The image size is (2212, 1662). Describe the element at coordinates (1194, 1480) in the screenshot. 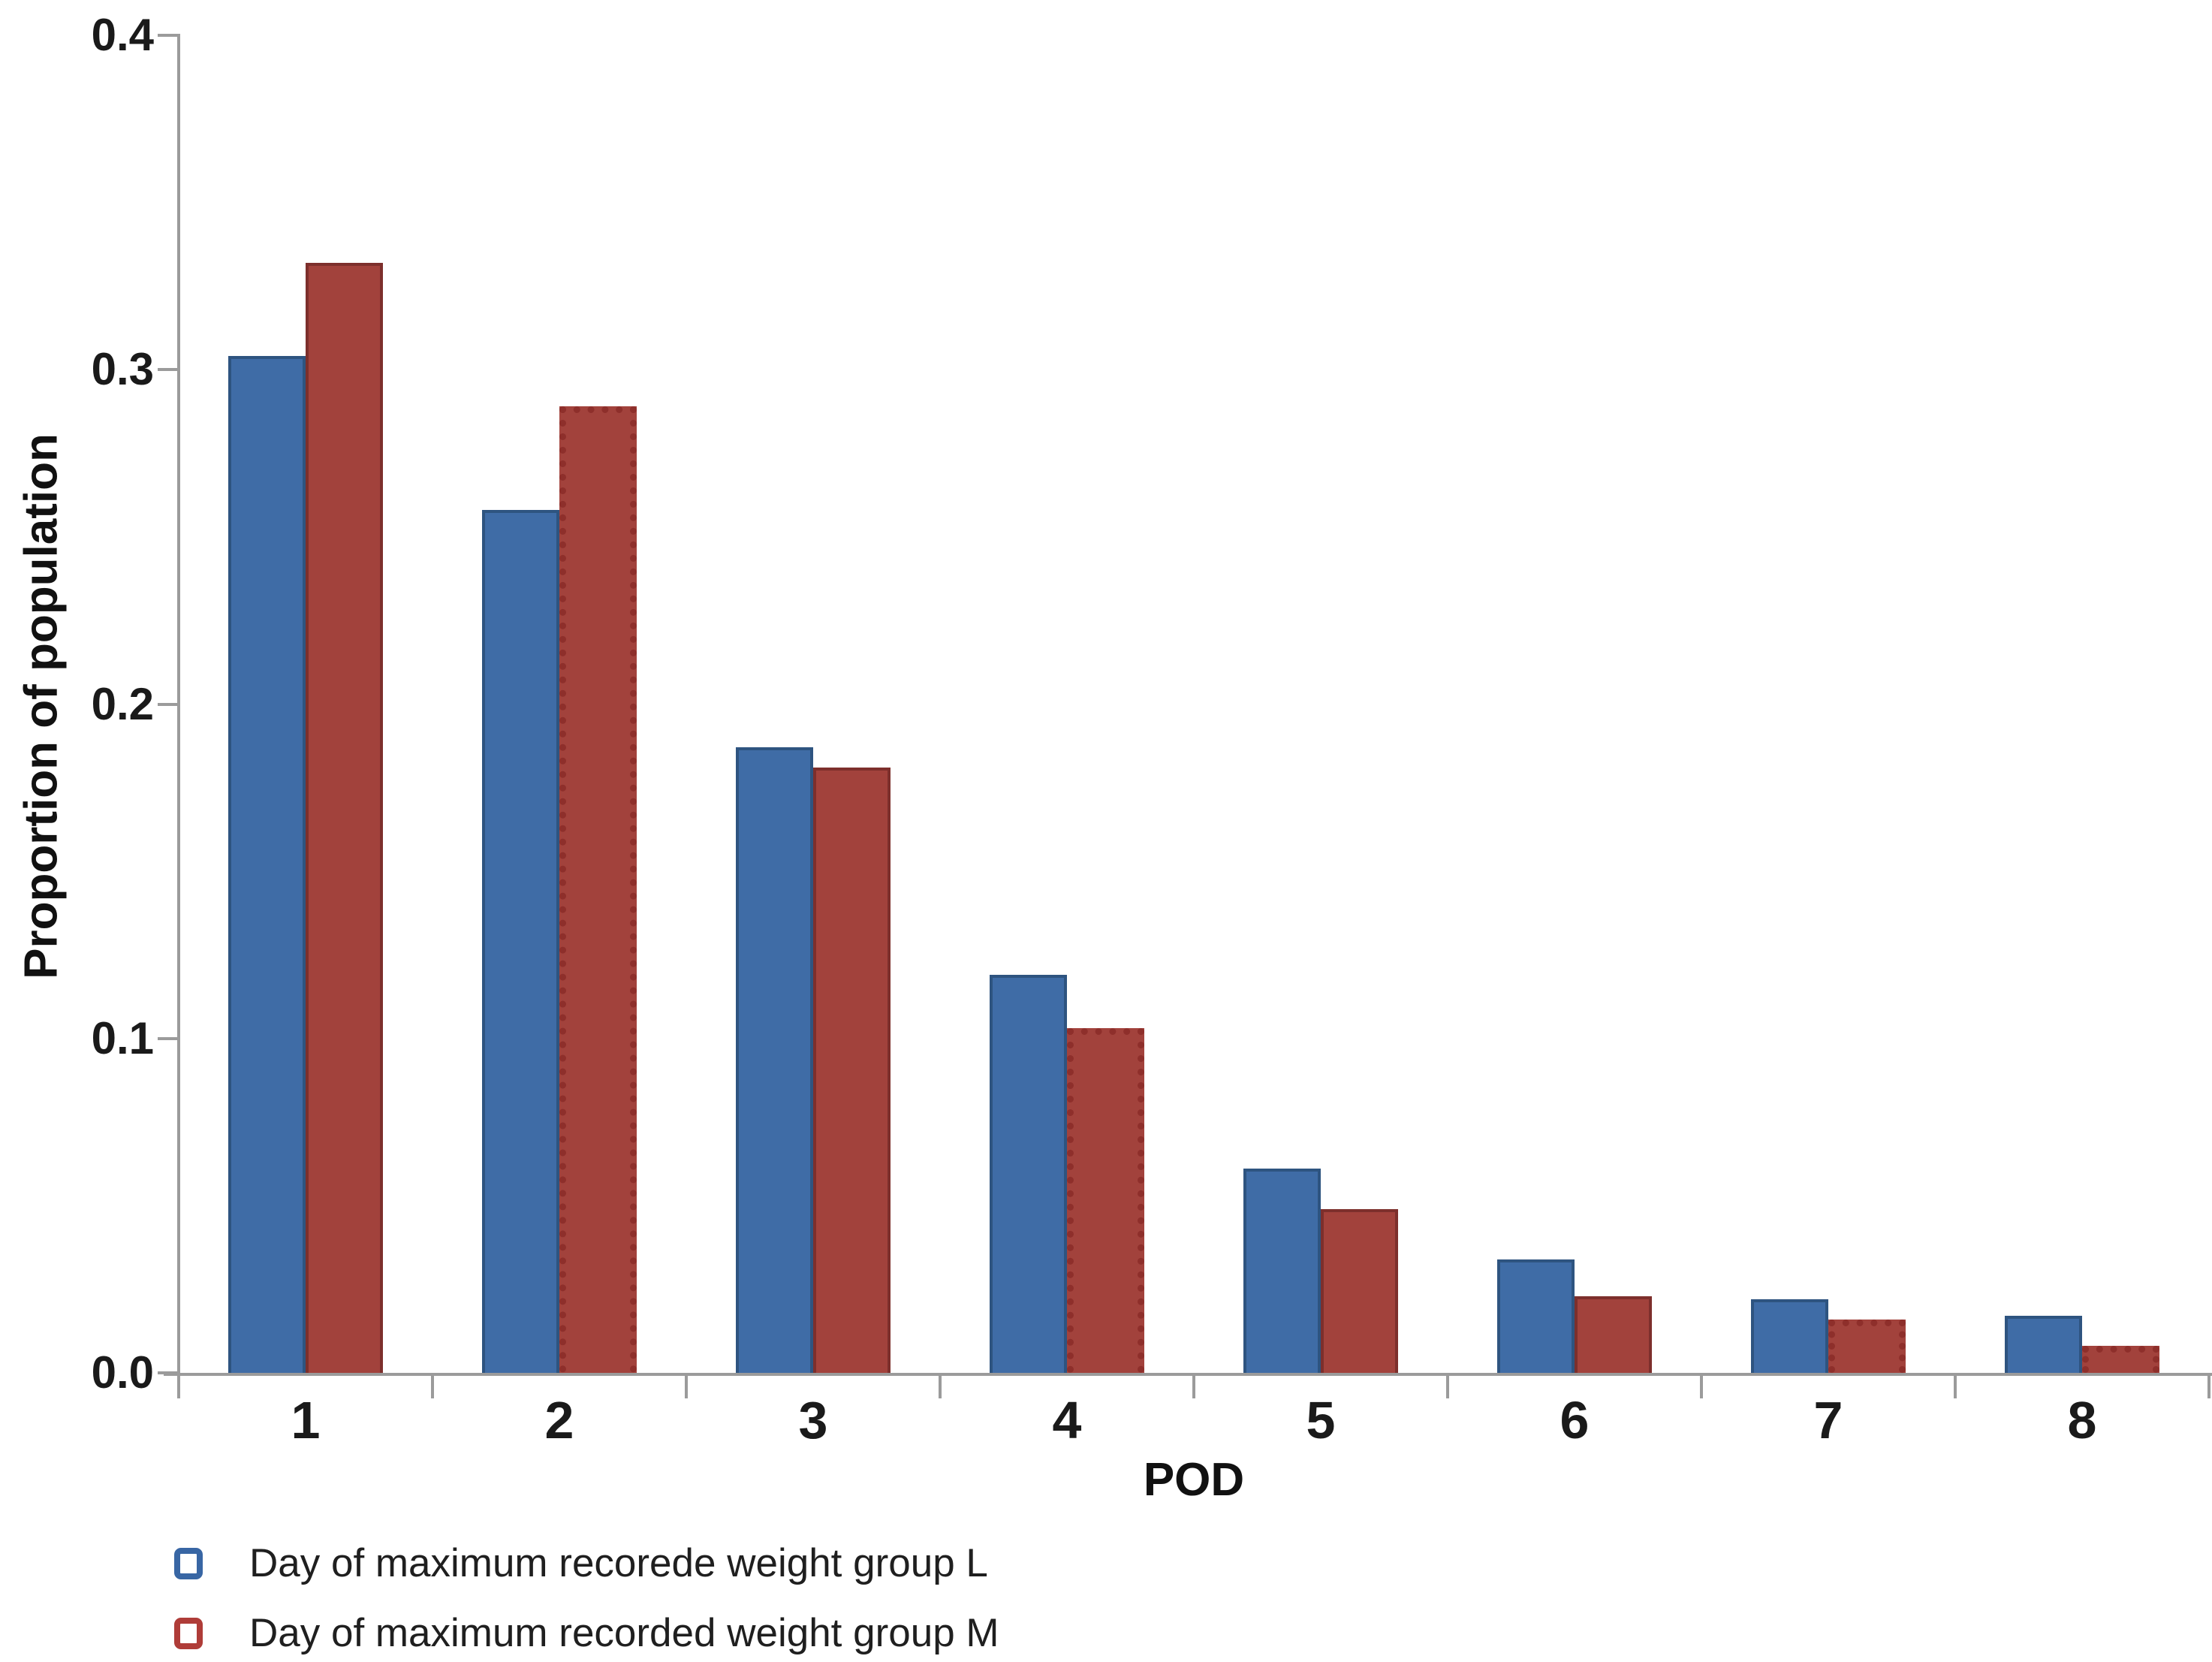

I see `x-axis-title: POD` at that location.